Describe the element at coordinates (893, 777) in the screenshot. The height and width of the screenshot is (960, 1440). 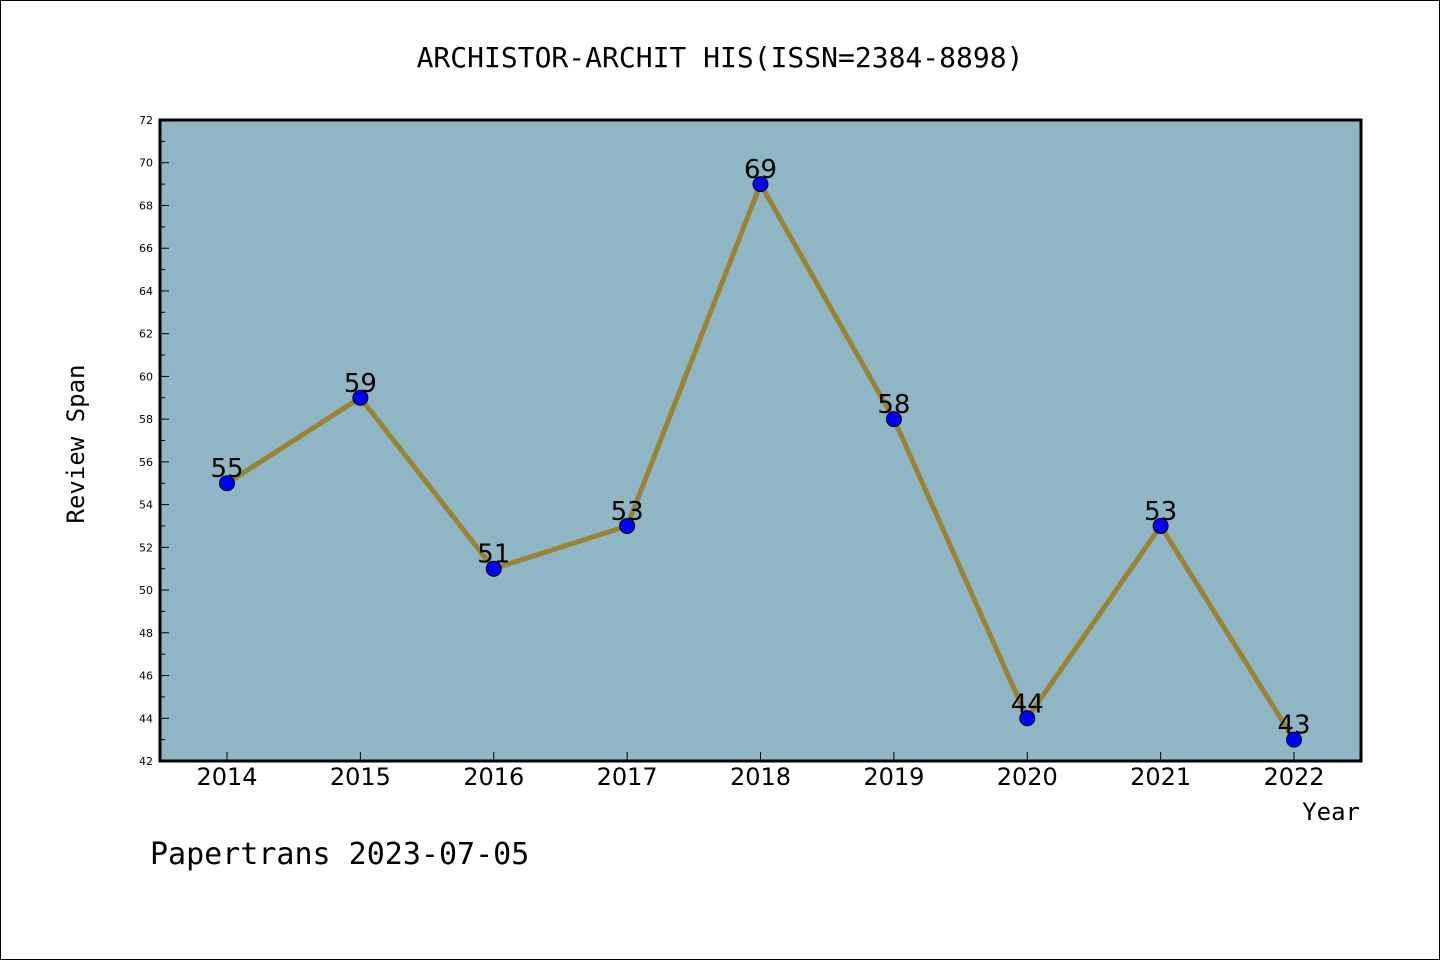
I see `x-tick-label: 2019` at that location.